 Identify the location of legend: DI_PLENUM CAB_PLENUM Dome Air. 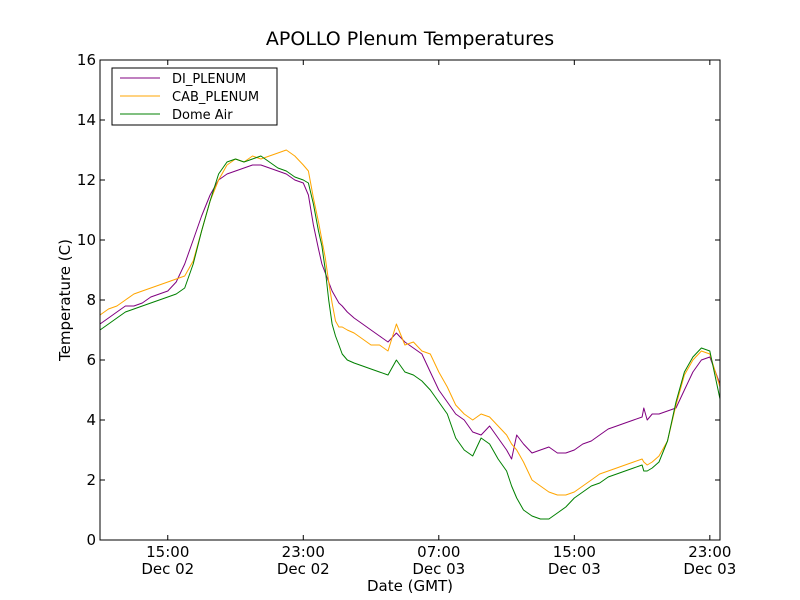
(194, 96).